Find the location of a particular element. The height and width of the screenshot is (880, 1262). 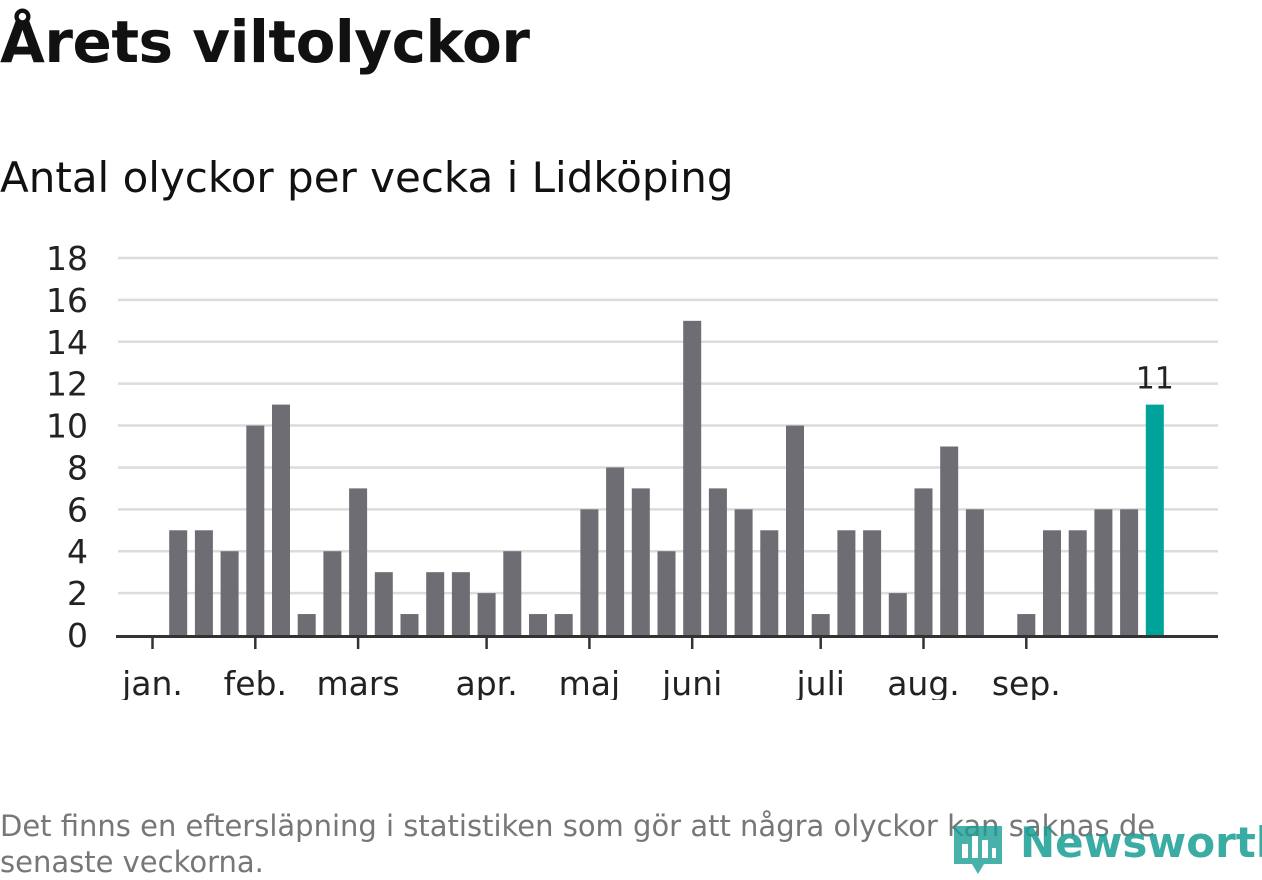

x-tick-label-month: sep. is located at coordinates (1026, 682).